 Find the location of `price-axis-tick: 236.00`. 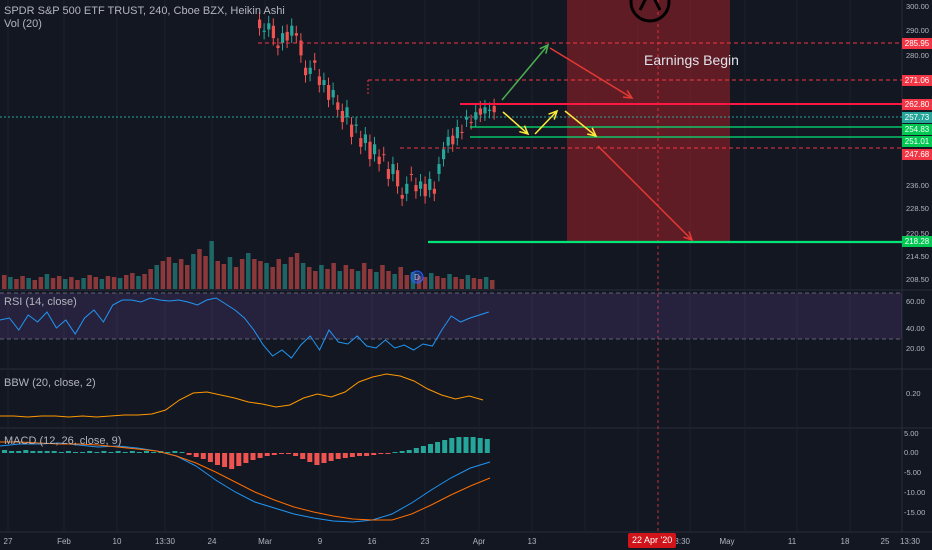

price-axis-tick: 236.00 is located at coordinates (917, 185).